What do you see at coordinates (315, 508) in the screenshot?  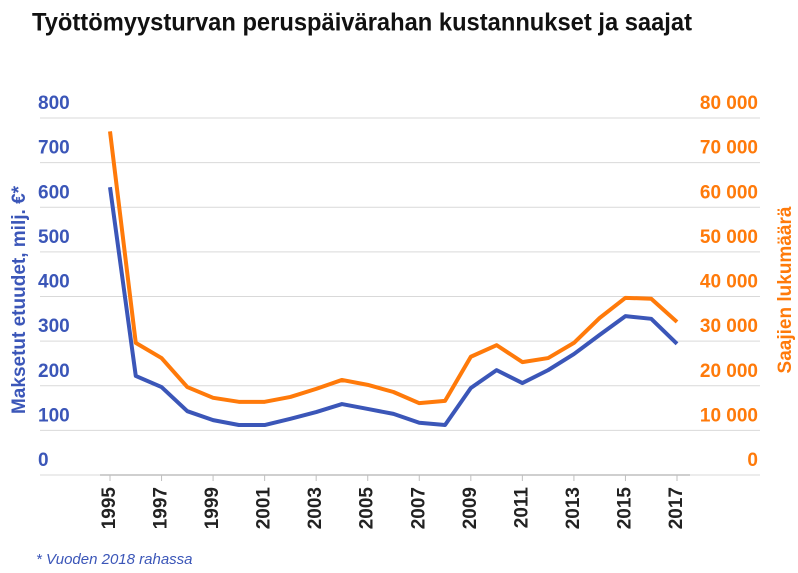 I see `x-tick-label: 2003` at bounding box center [315, 508].